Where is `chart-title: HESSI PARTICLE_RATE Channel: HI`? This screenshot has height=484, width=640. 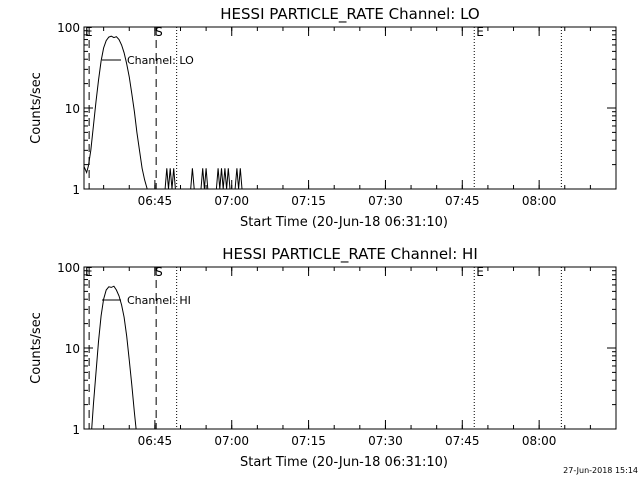
chart-title: HESSI PARTICLE_RATE Channel: HI is located at coordinates (350, 254).